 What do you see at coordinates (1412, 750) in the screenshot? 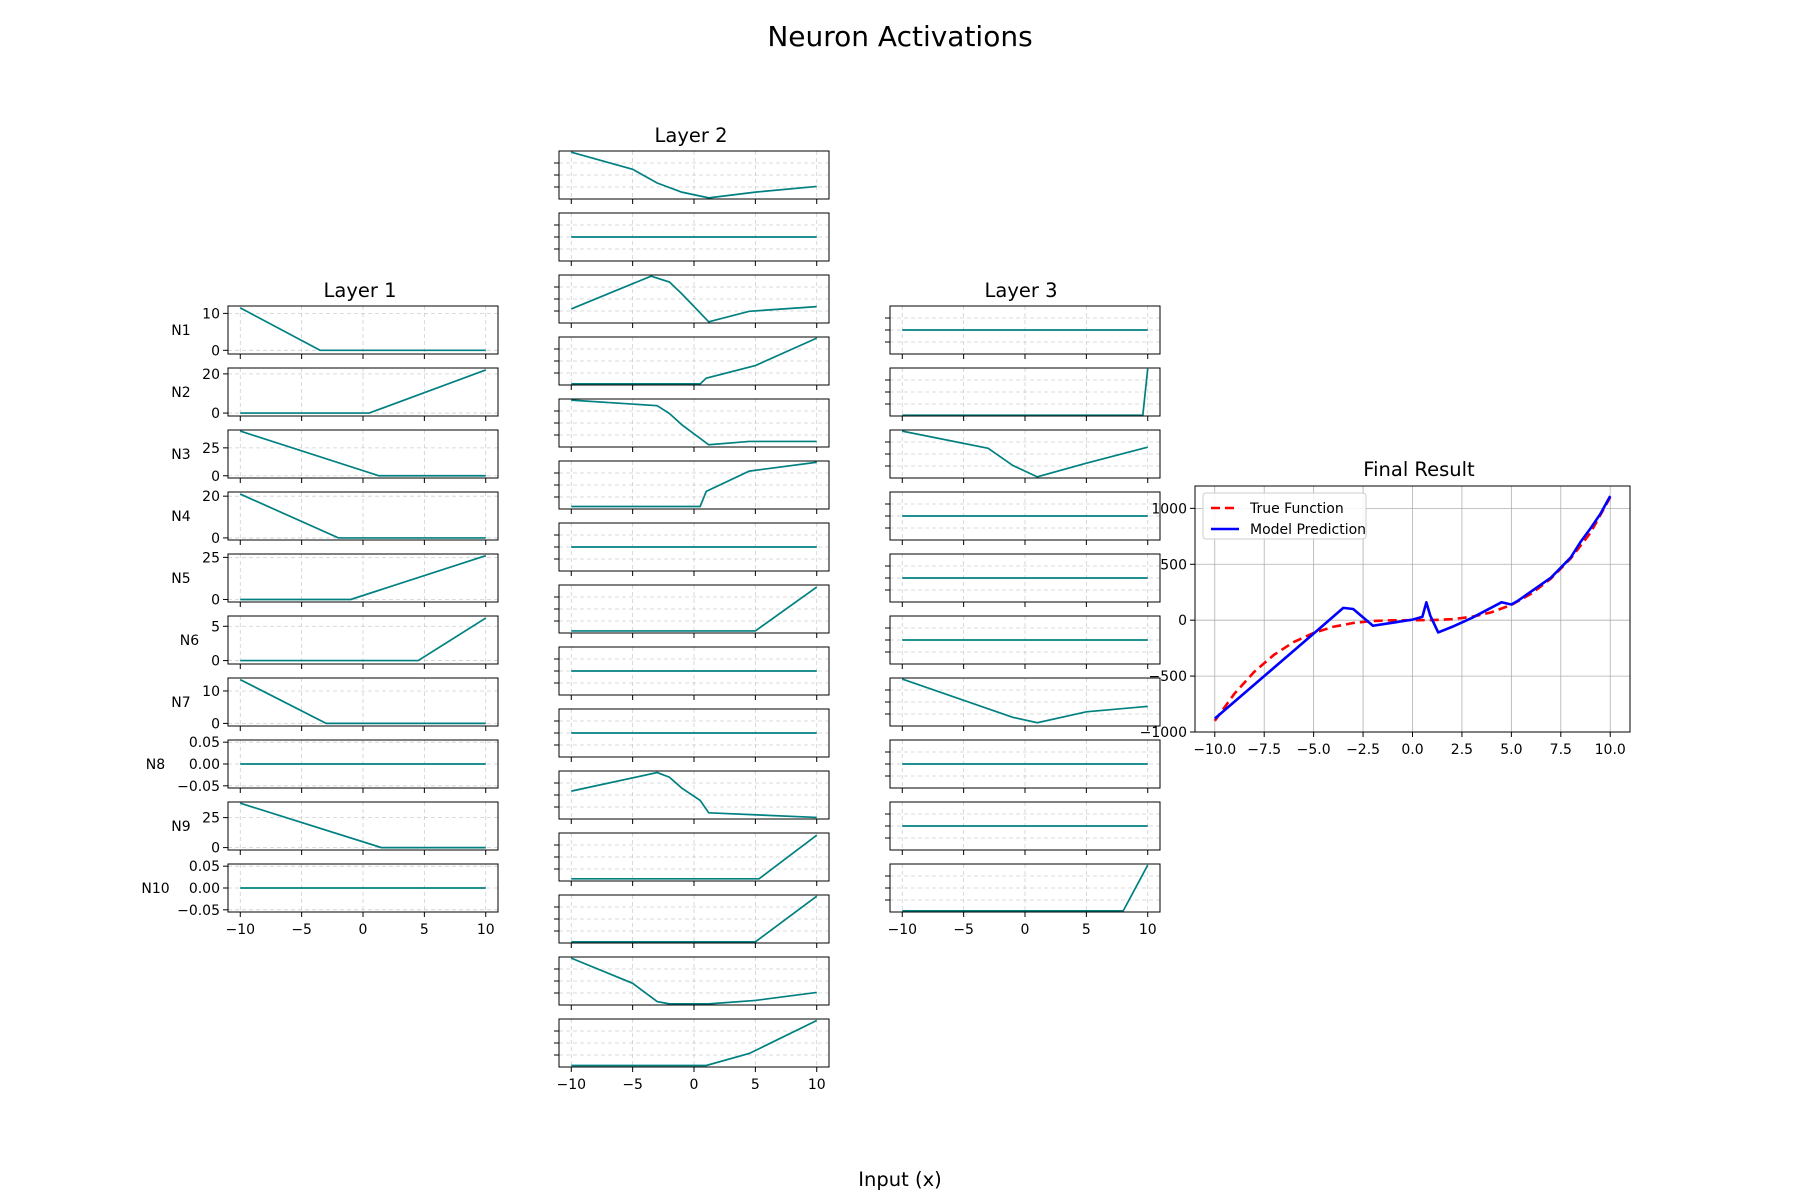
I see `x-tick-label: 0.0` at bounding box center [1412, 750].